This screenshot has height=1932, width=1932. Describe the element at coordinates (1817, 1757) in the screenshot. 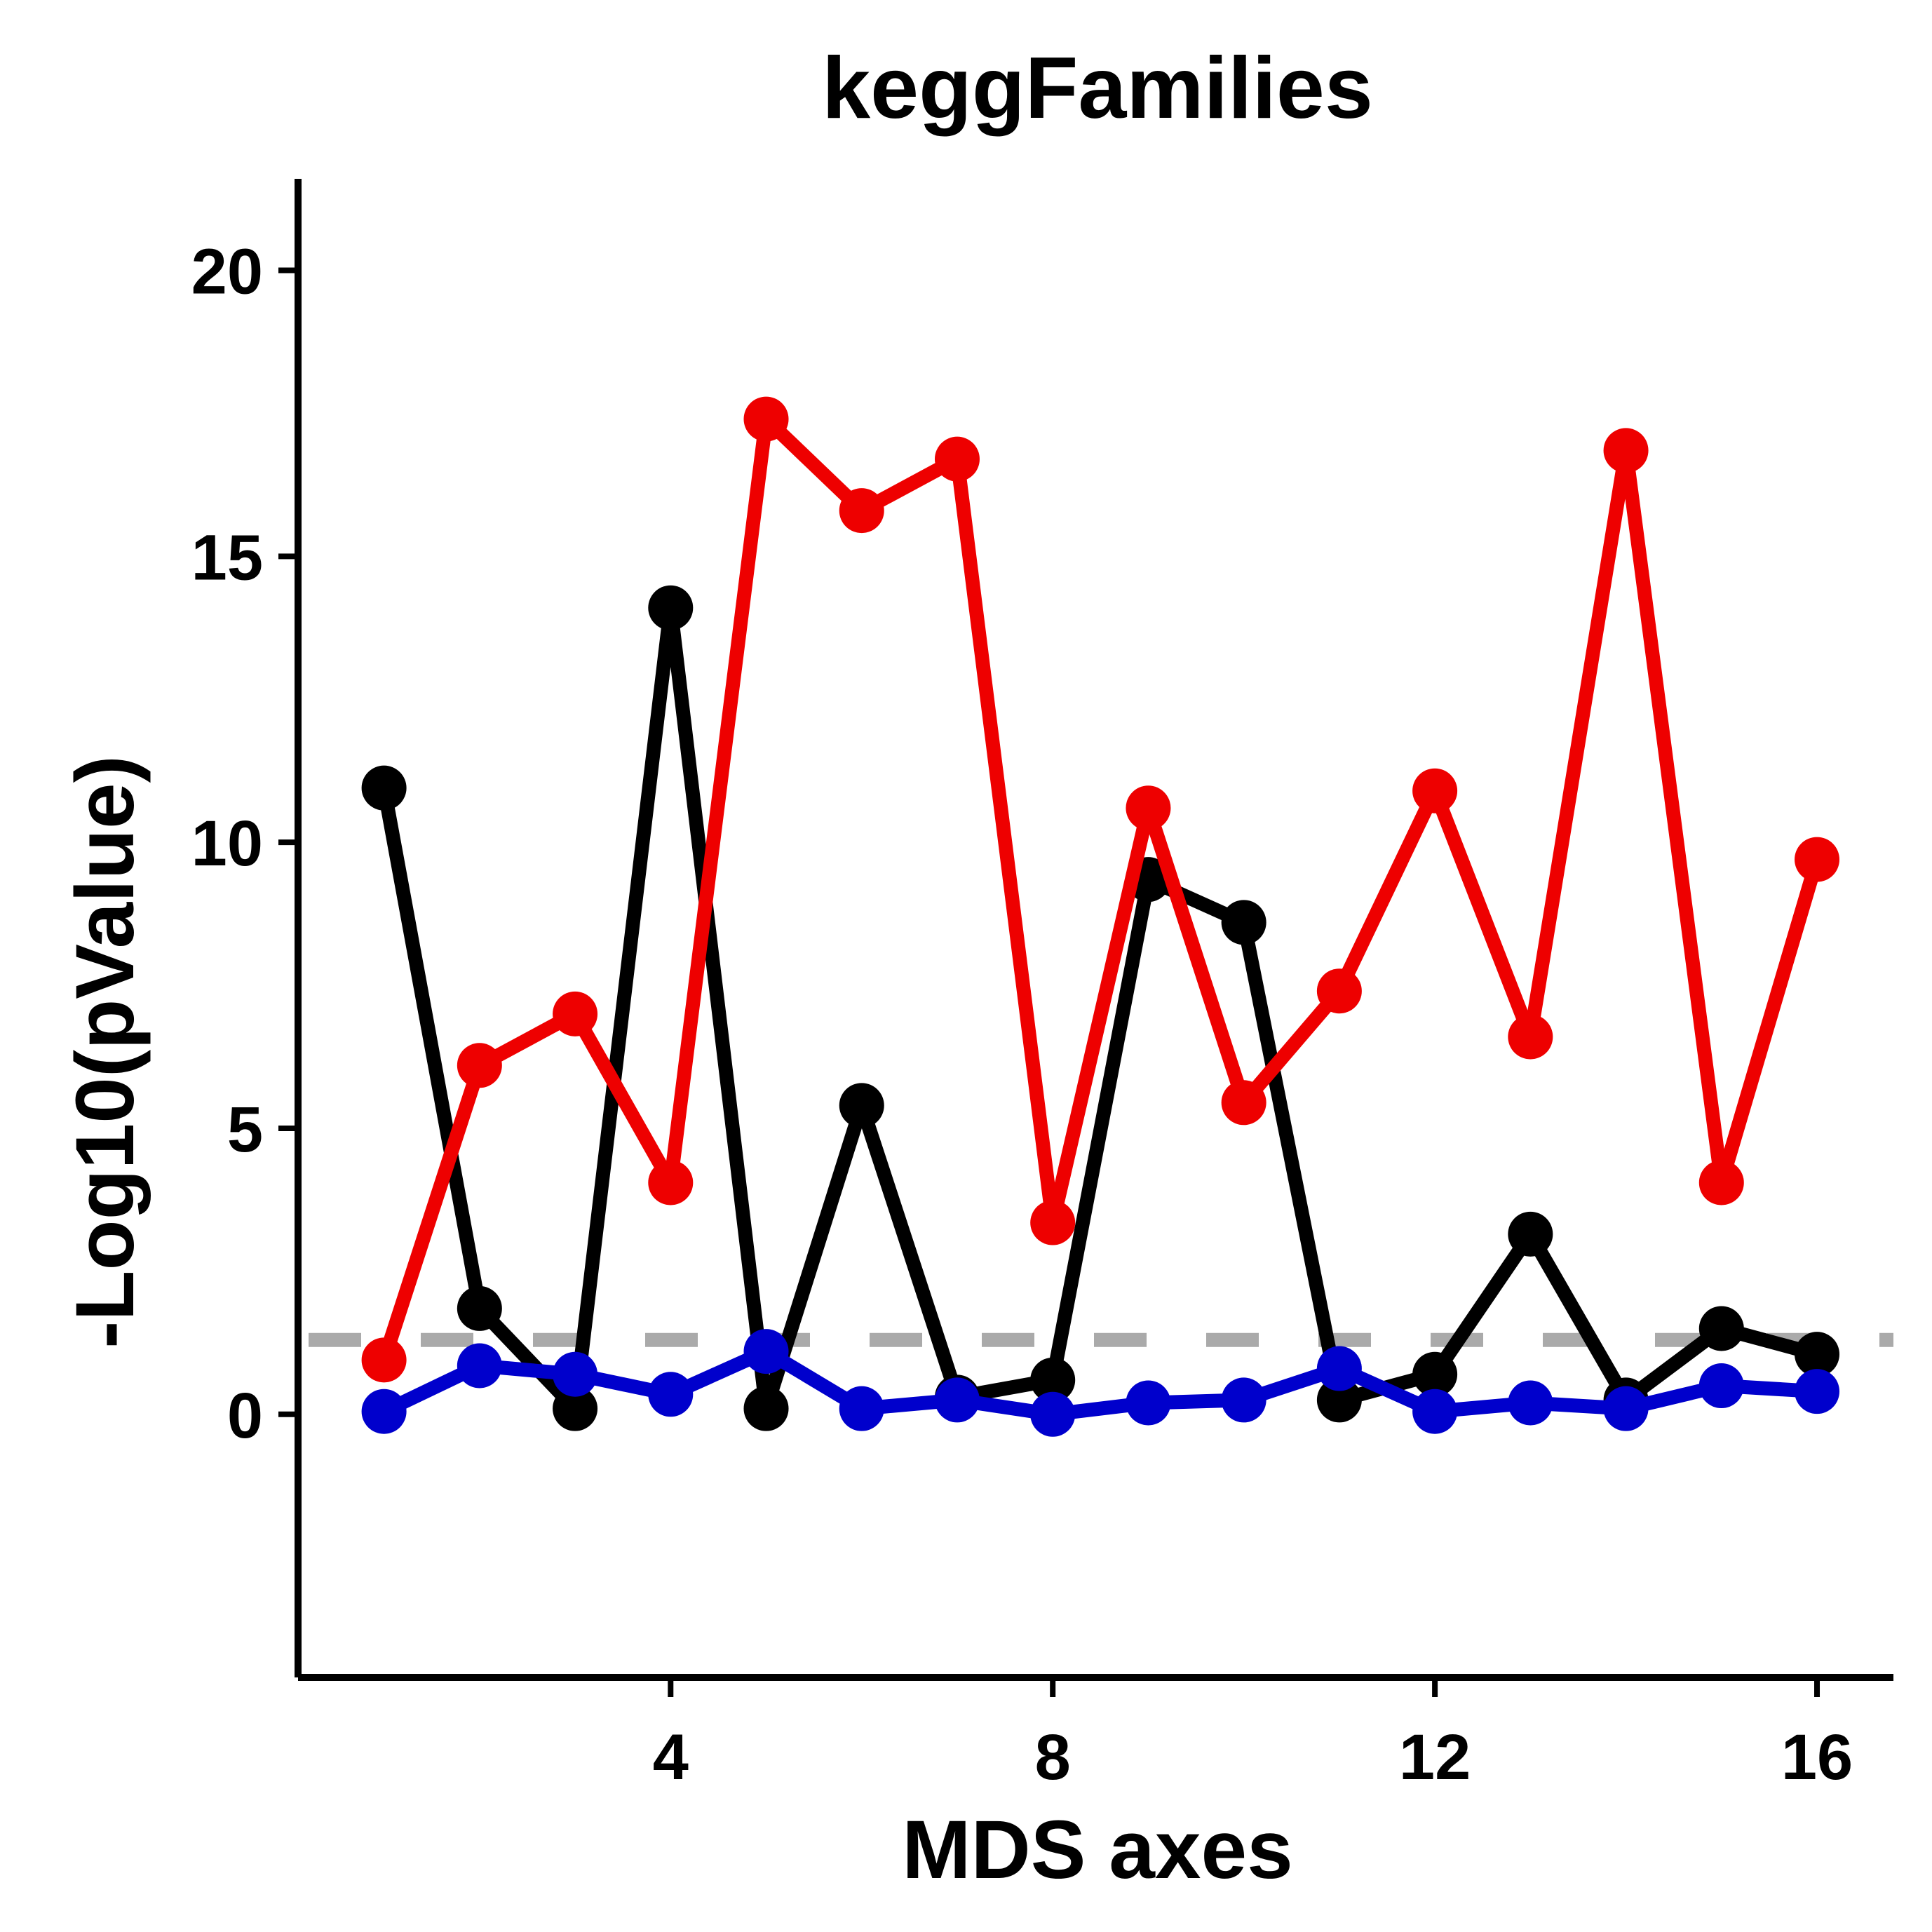

I see `x-tick-label-3: 16` at that location.